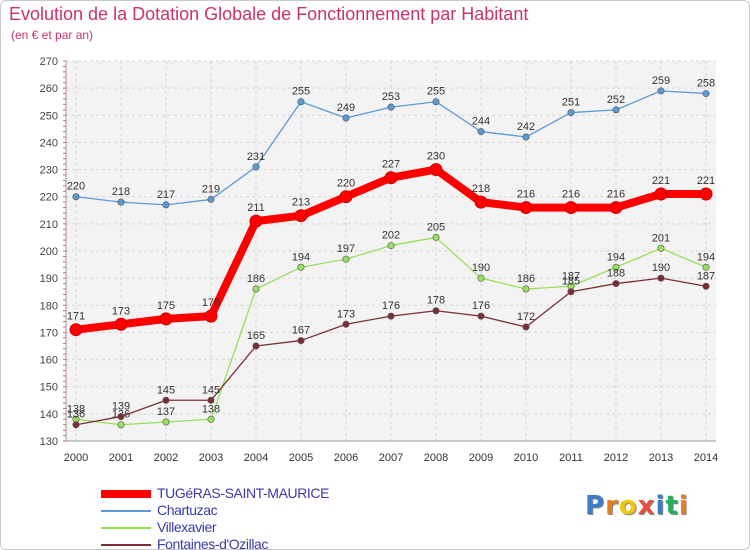 Image resolution: width=750 pixels, height=550 pixels. Describe the element at coordinates (436, 301) in the screenshot. I see `data-label: 178` at that location.